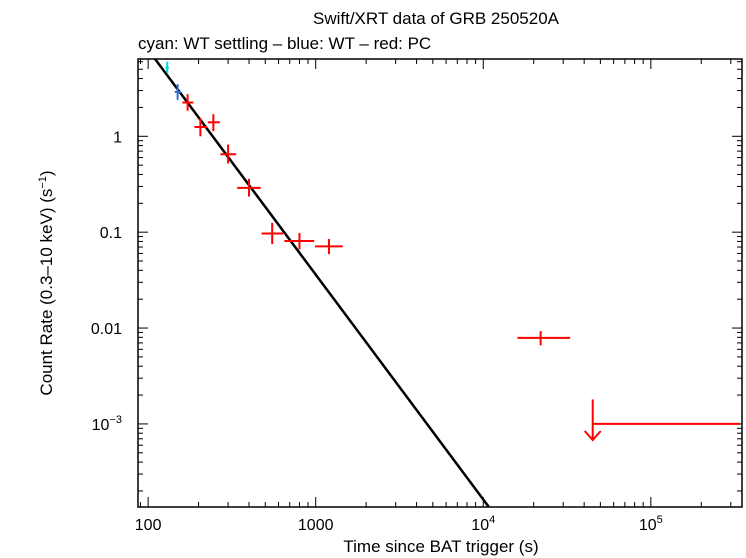 Image resolution: width=746 pixels, height=558 pixels. What do you see at coordinates (46, 292) in the screenshot?
I see `y-axis-label-main: Count Rate (0.3–10 keV) (s` at bounding box center [46, 292].